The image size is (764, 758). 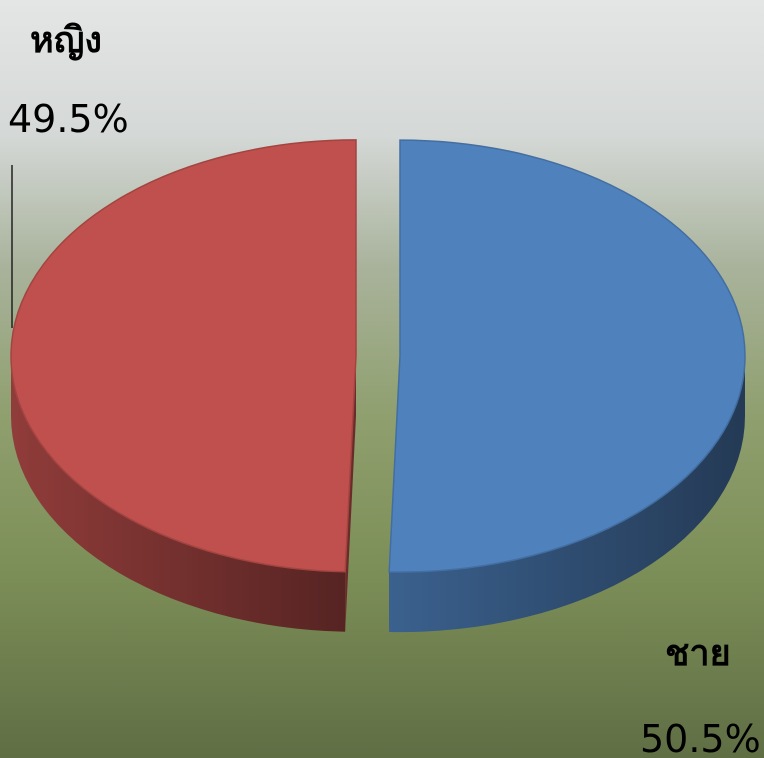 I want to click on slice-wall, so click(x=351, y=493).